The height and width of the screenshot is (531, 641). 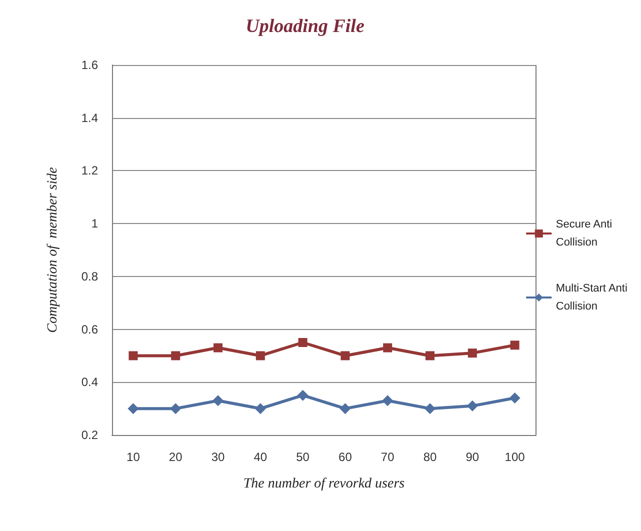 What do you see at coordinates (430, 457) in the screenshot?
I see `x-tick-label: 80` at bounding box center [430, 457].